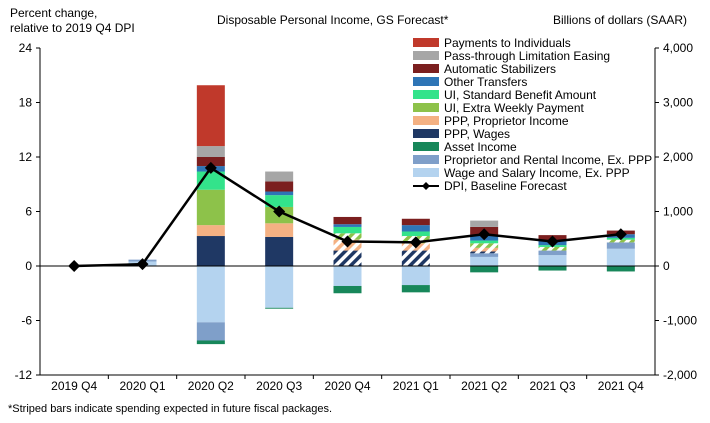 Image resolution: width=710 pixels, height=423 pixels. Describe the element at coordinates (506, 121) in the screenshot. I see `legend-label: PPP, Proprietor Income` at that location.